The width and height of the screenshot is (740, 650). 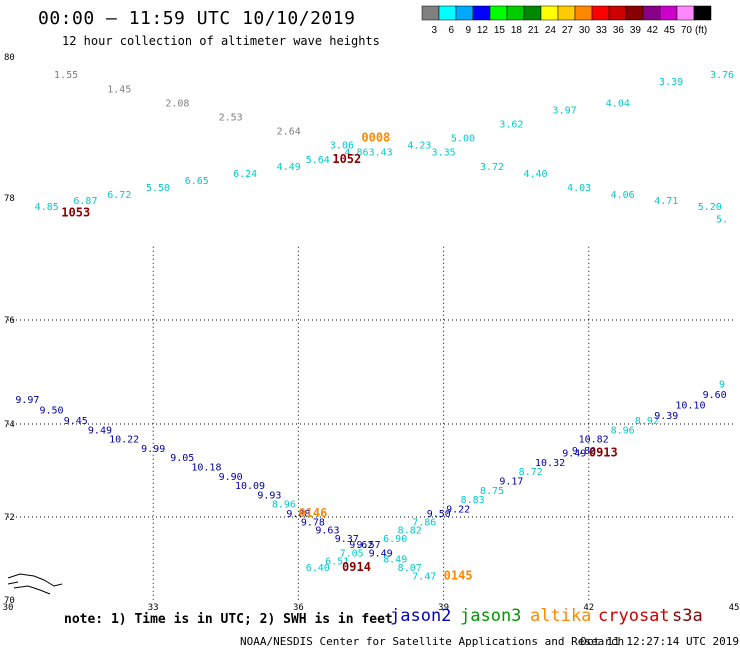 I want to click on wave-height-value: 4.04, so click(x=618, y=103).